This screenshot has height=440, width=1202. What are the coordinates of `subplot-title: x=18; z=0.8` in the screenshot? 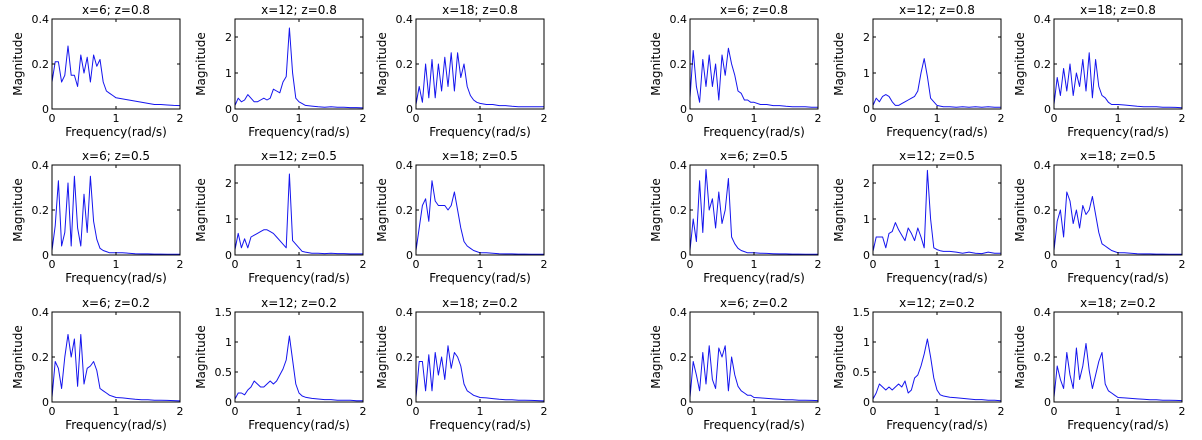 It's located at (1118, 10).